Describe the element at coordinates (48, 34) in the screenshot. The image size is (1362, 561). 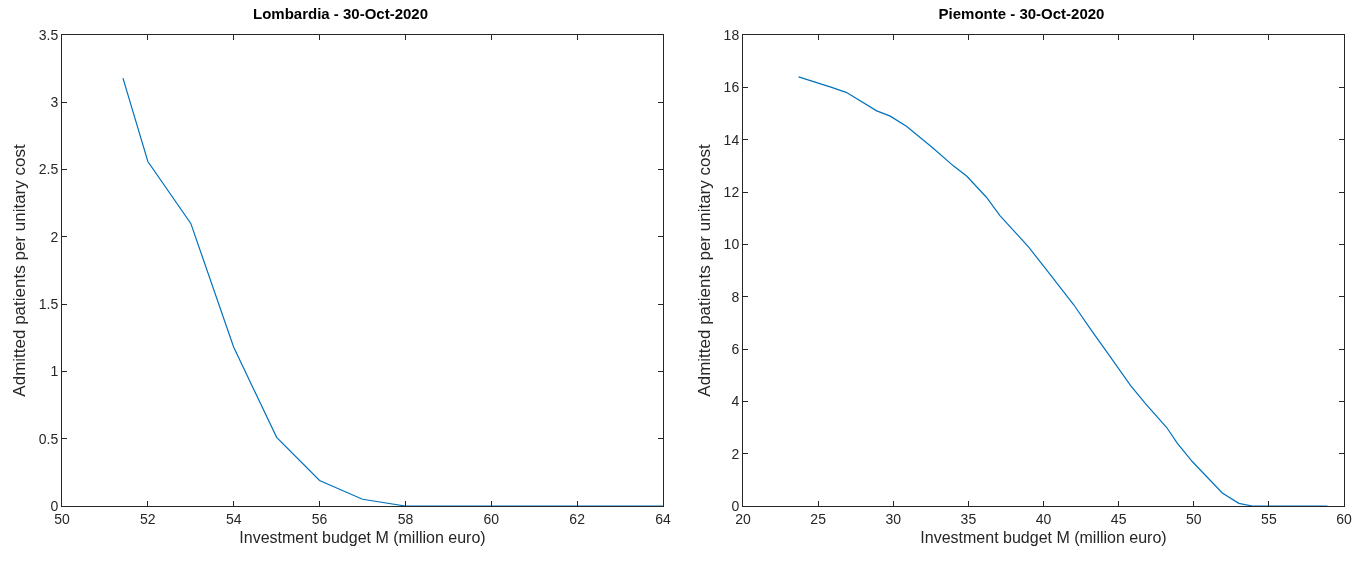
I see `y-tick-label: 3.5` at that location.